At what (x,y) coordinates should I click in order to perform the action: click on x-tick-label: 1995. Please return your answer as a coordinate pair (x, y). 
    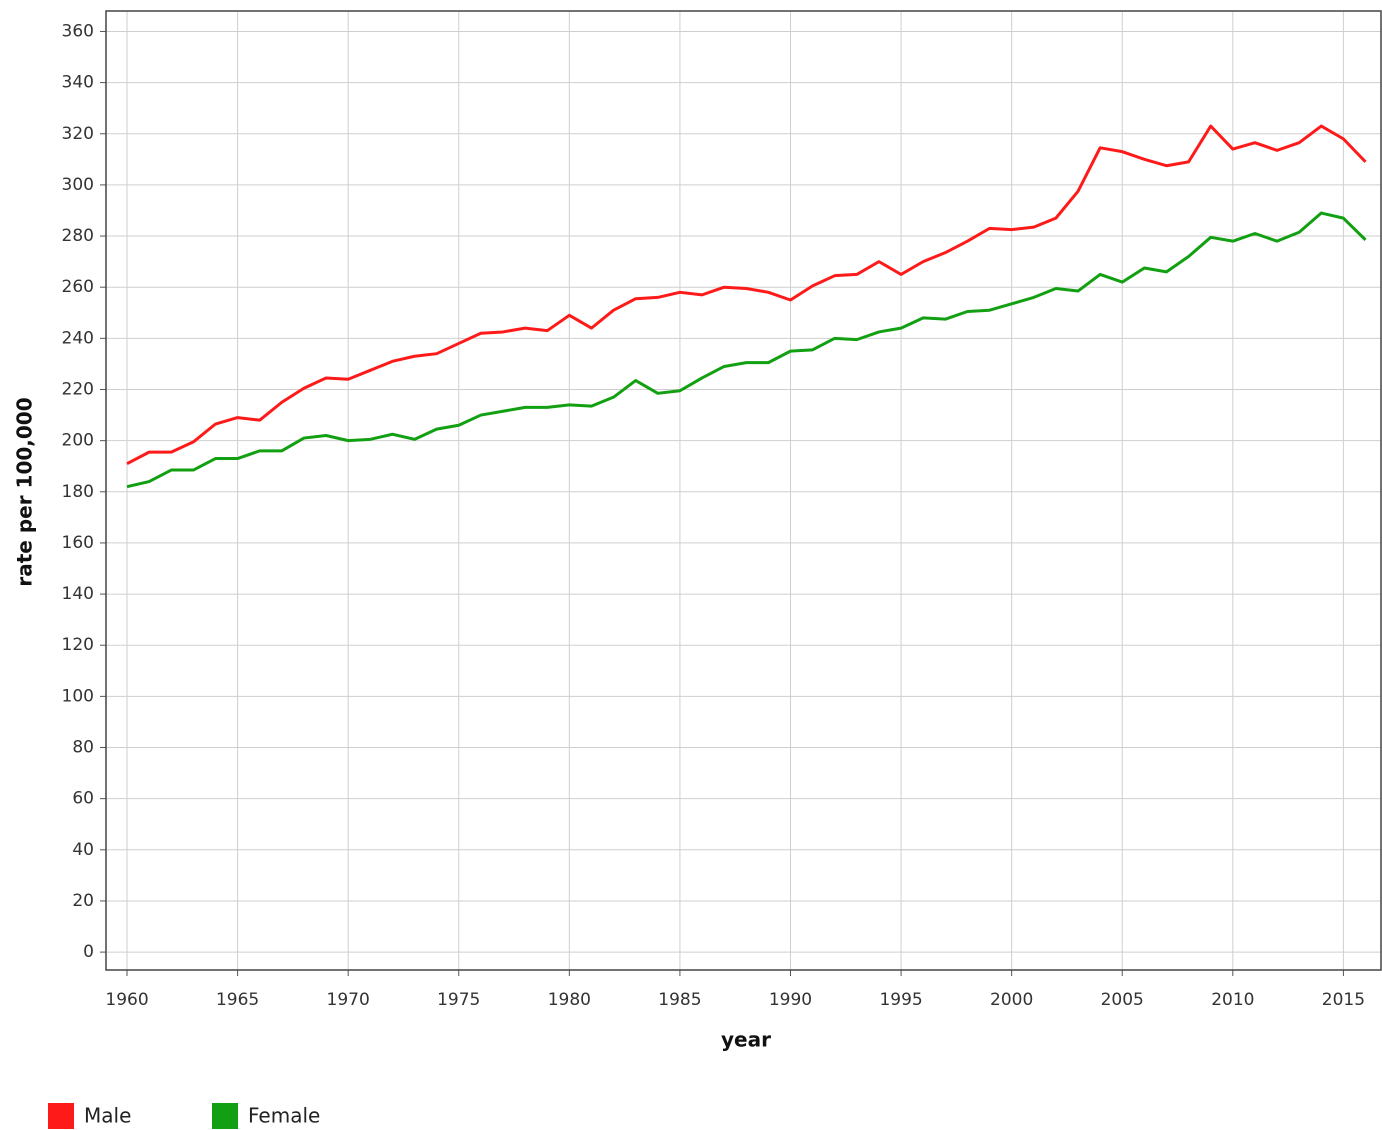
    Looking at the image, I should click on (900, 1000).